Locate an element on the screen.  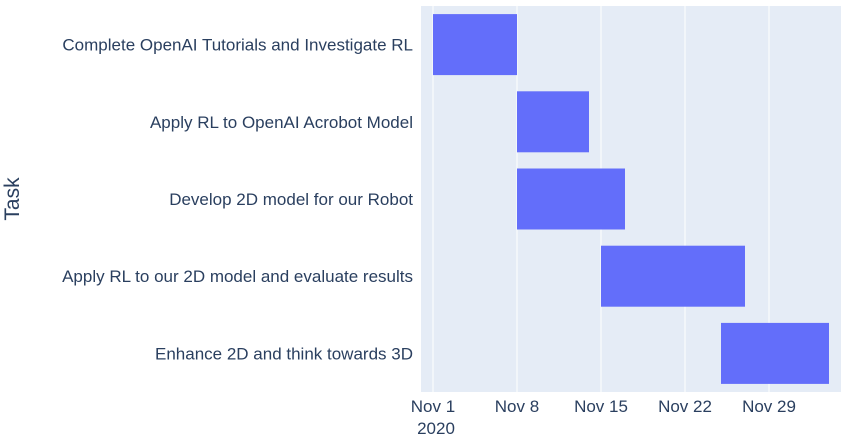
x-tick-labels: Nov 1 Nov 8 Nov 15 Nov 22 Nov 29 is located at coordinates (603, 406).